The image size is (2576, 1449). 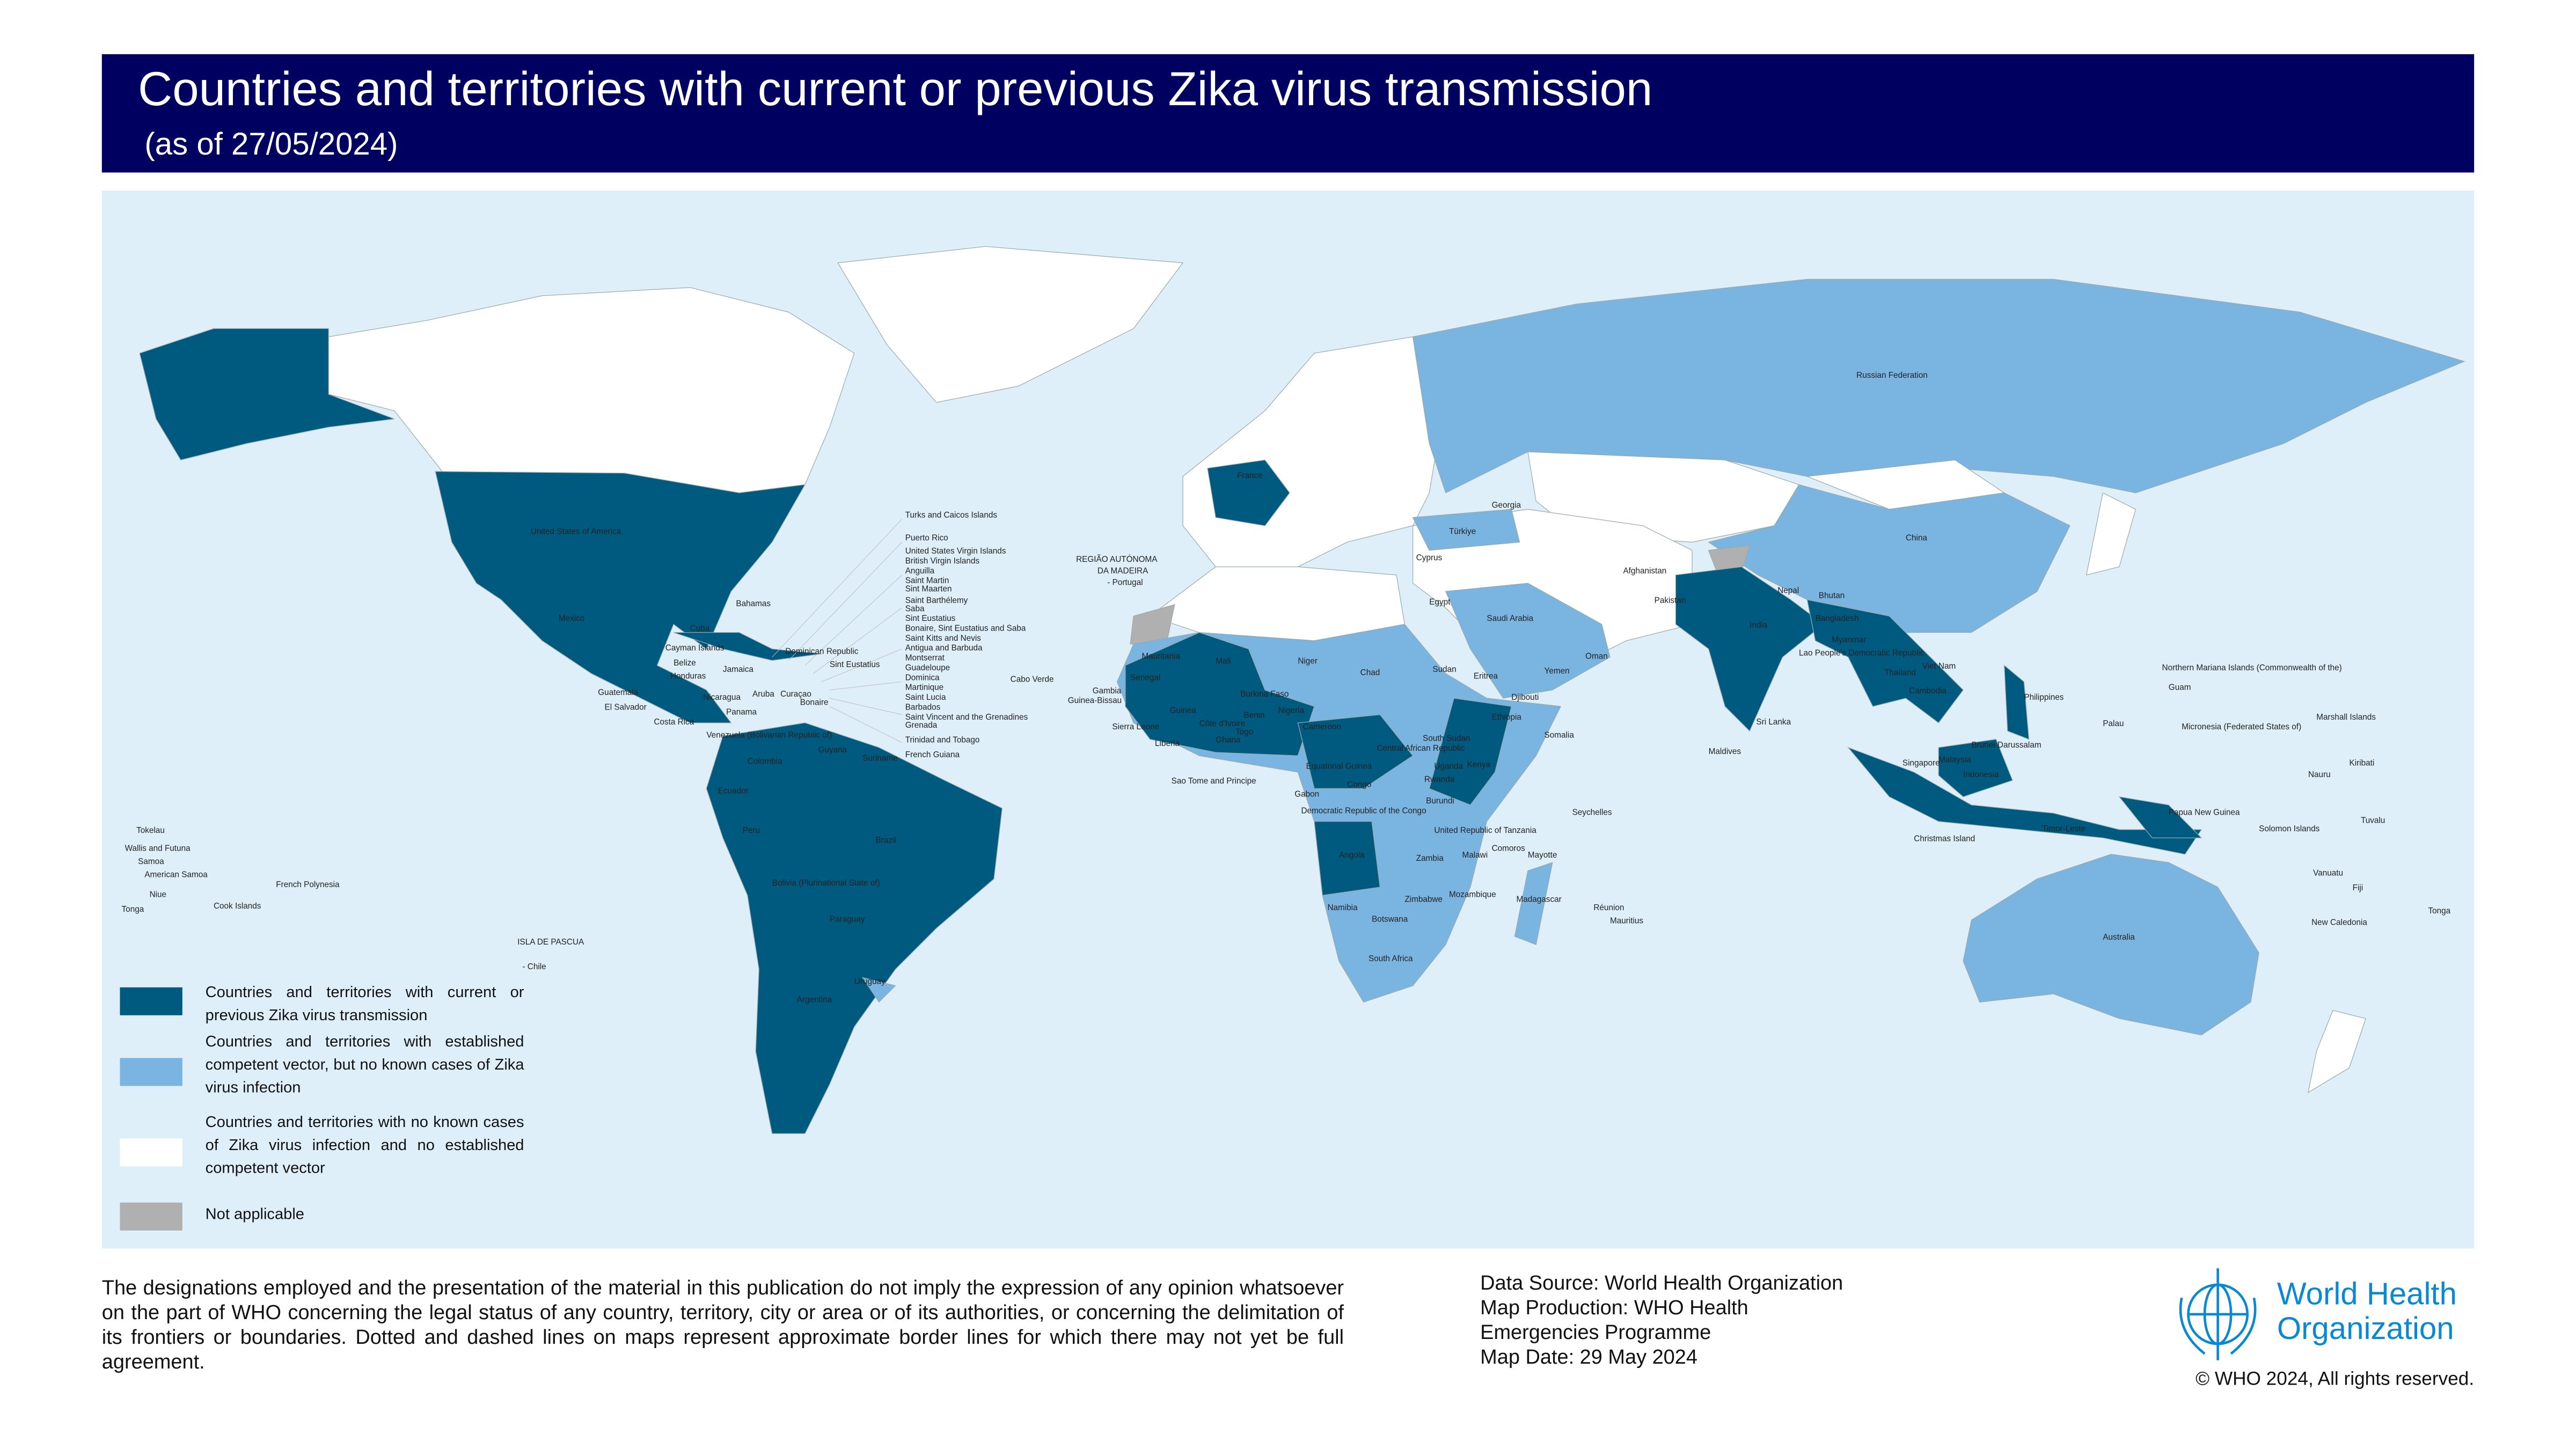 What do you see at coordinates (1849, 640) in the screenshot?
I see `country-label: Myanmar` at bounding box center [1849, 640].